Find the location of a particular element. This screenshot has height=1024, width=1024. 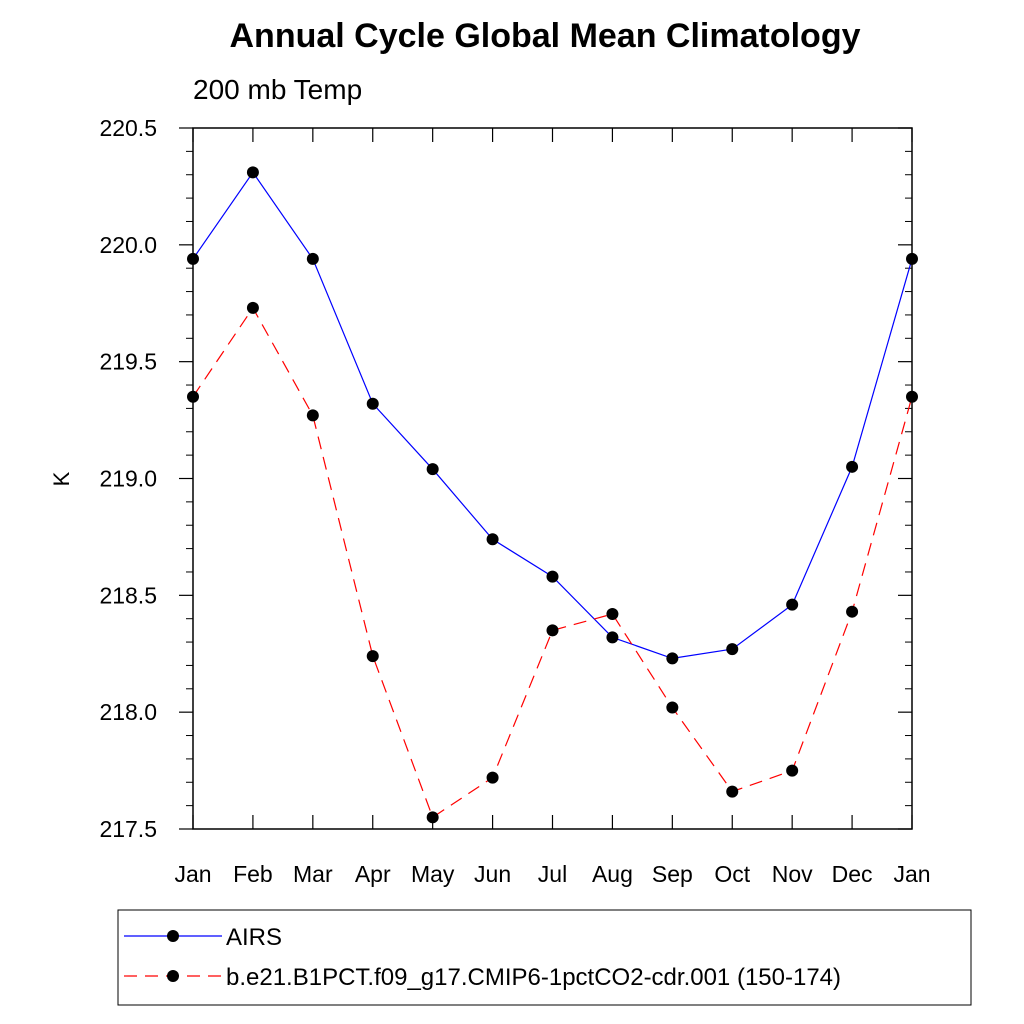

x-tick-label: Nov is located at coordinates (792, 874).